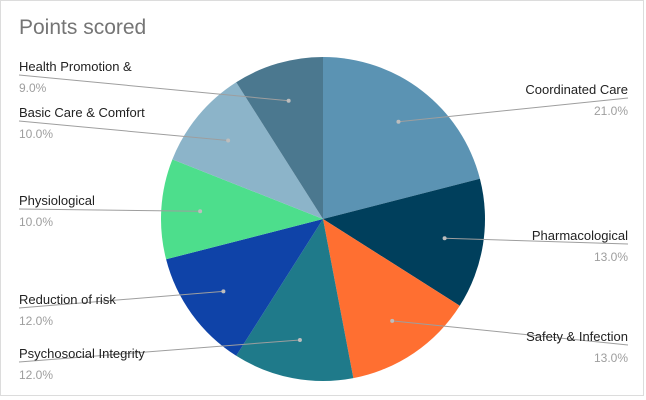  Describe the element at coordinates (36, 375) in the screenshot. I see `slice-percent-psychosocial-integrity: 12.0%` at that location.